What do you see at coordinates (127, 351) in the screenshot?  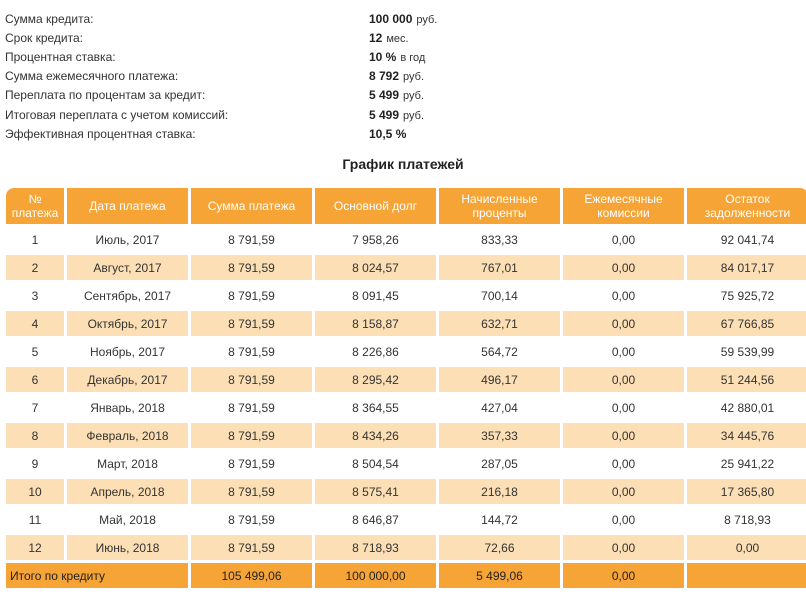 I see `cell-date: Ноябрь, 2017` at bounding box center [127, 351].